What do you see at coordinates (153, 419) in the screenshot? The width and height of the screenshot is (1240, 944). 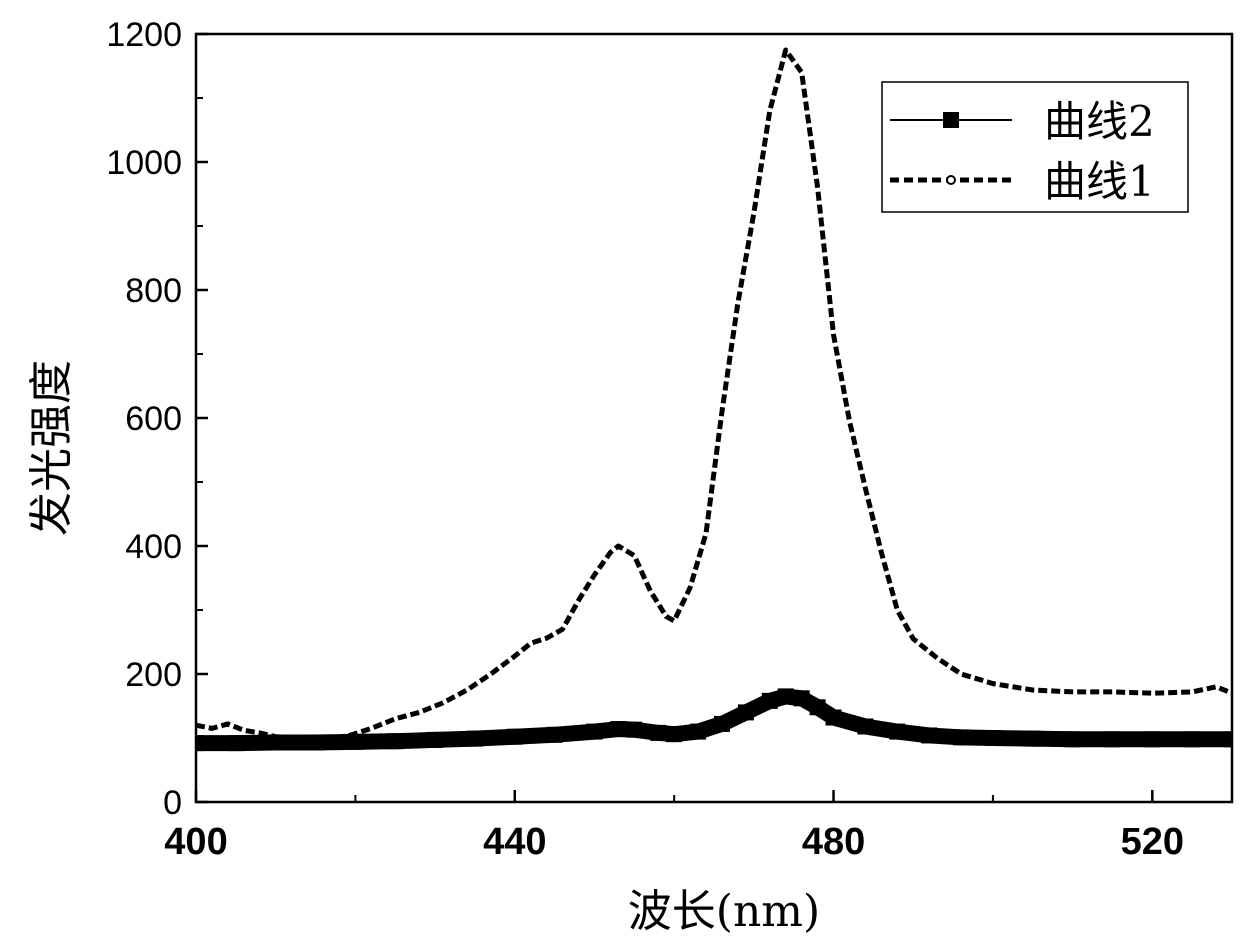 I see `y-tick-label: 600` at bounding box center [153, 419].